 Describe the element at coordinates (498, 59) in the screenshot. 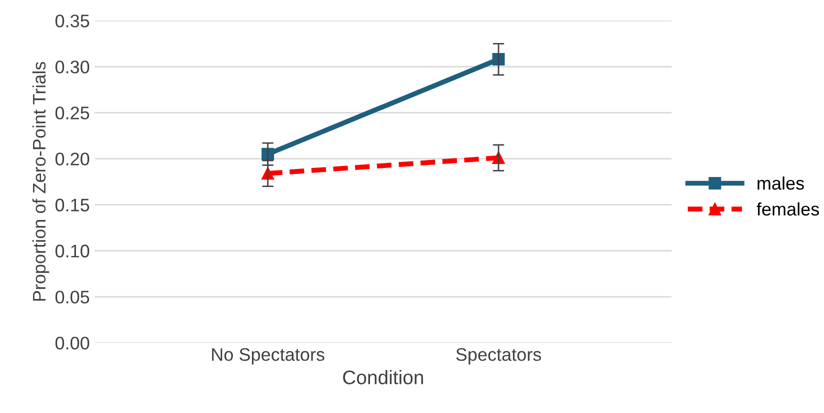

I see `point` at that location.